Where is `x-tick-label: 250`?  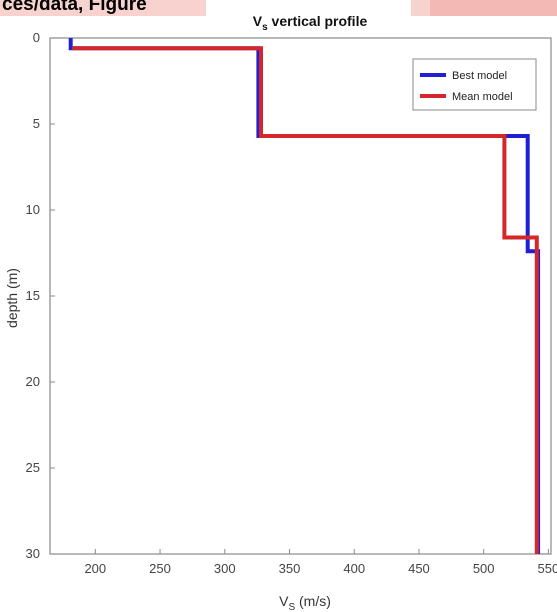 x-tick-label: 250 is located at coordinates (160, 568).